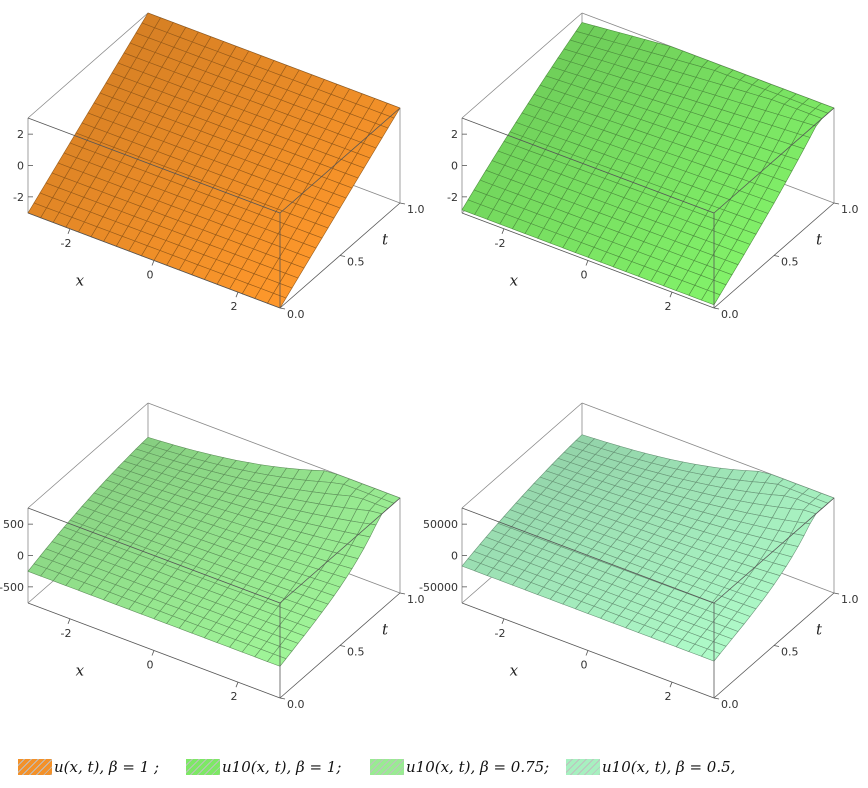 The width and height of the screenshot is (868, 788). Describe the element at coordinates (440, 524) in the screenshot. I see `z-tick-label: 50000` at that location.